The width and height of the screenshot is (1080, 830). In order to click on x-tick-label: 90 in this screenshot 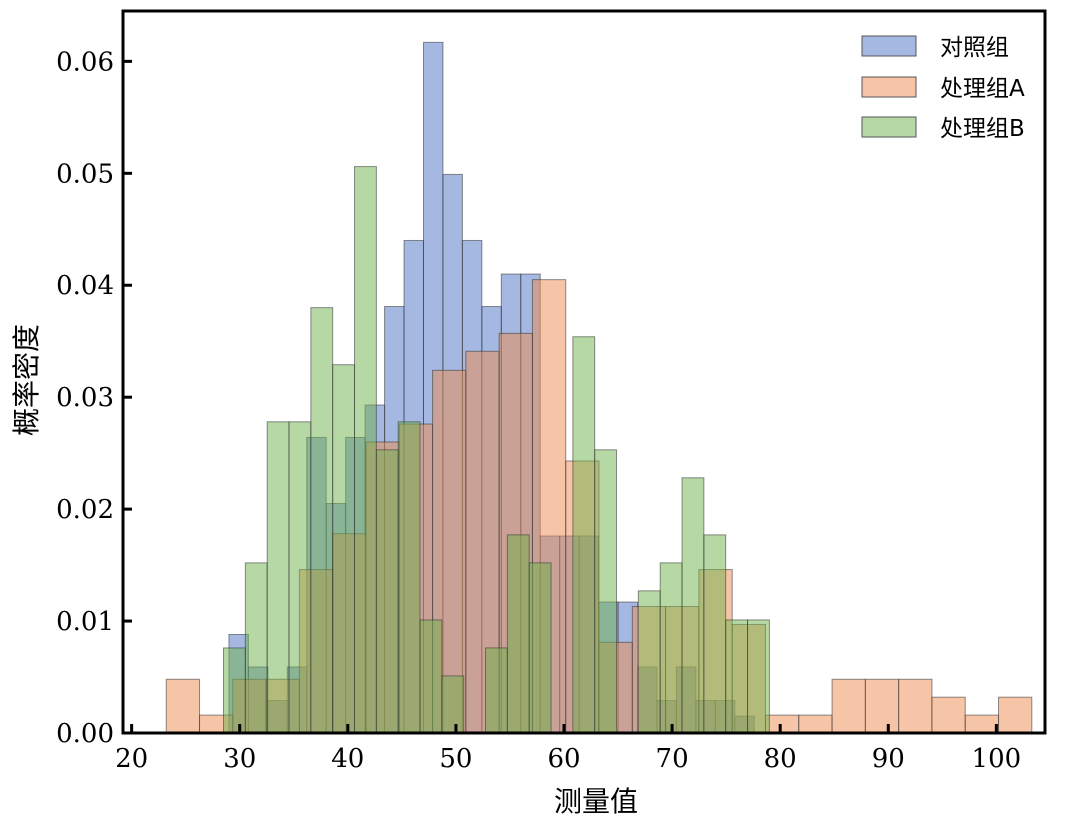, I will do `click(888, 759)`.